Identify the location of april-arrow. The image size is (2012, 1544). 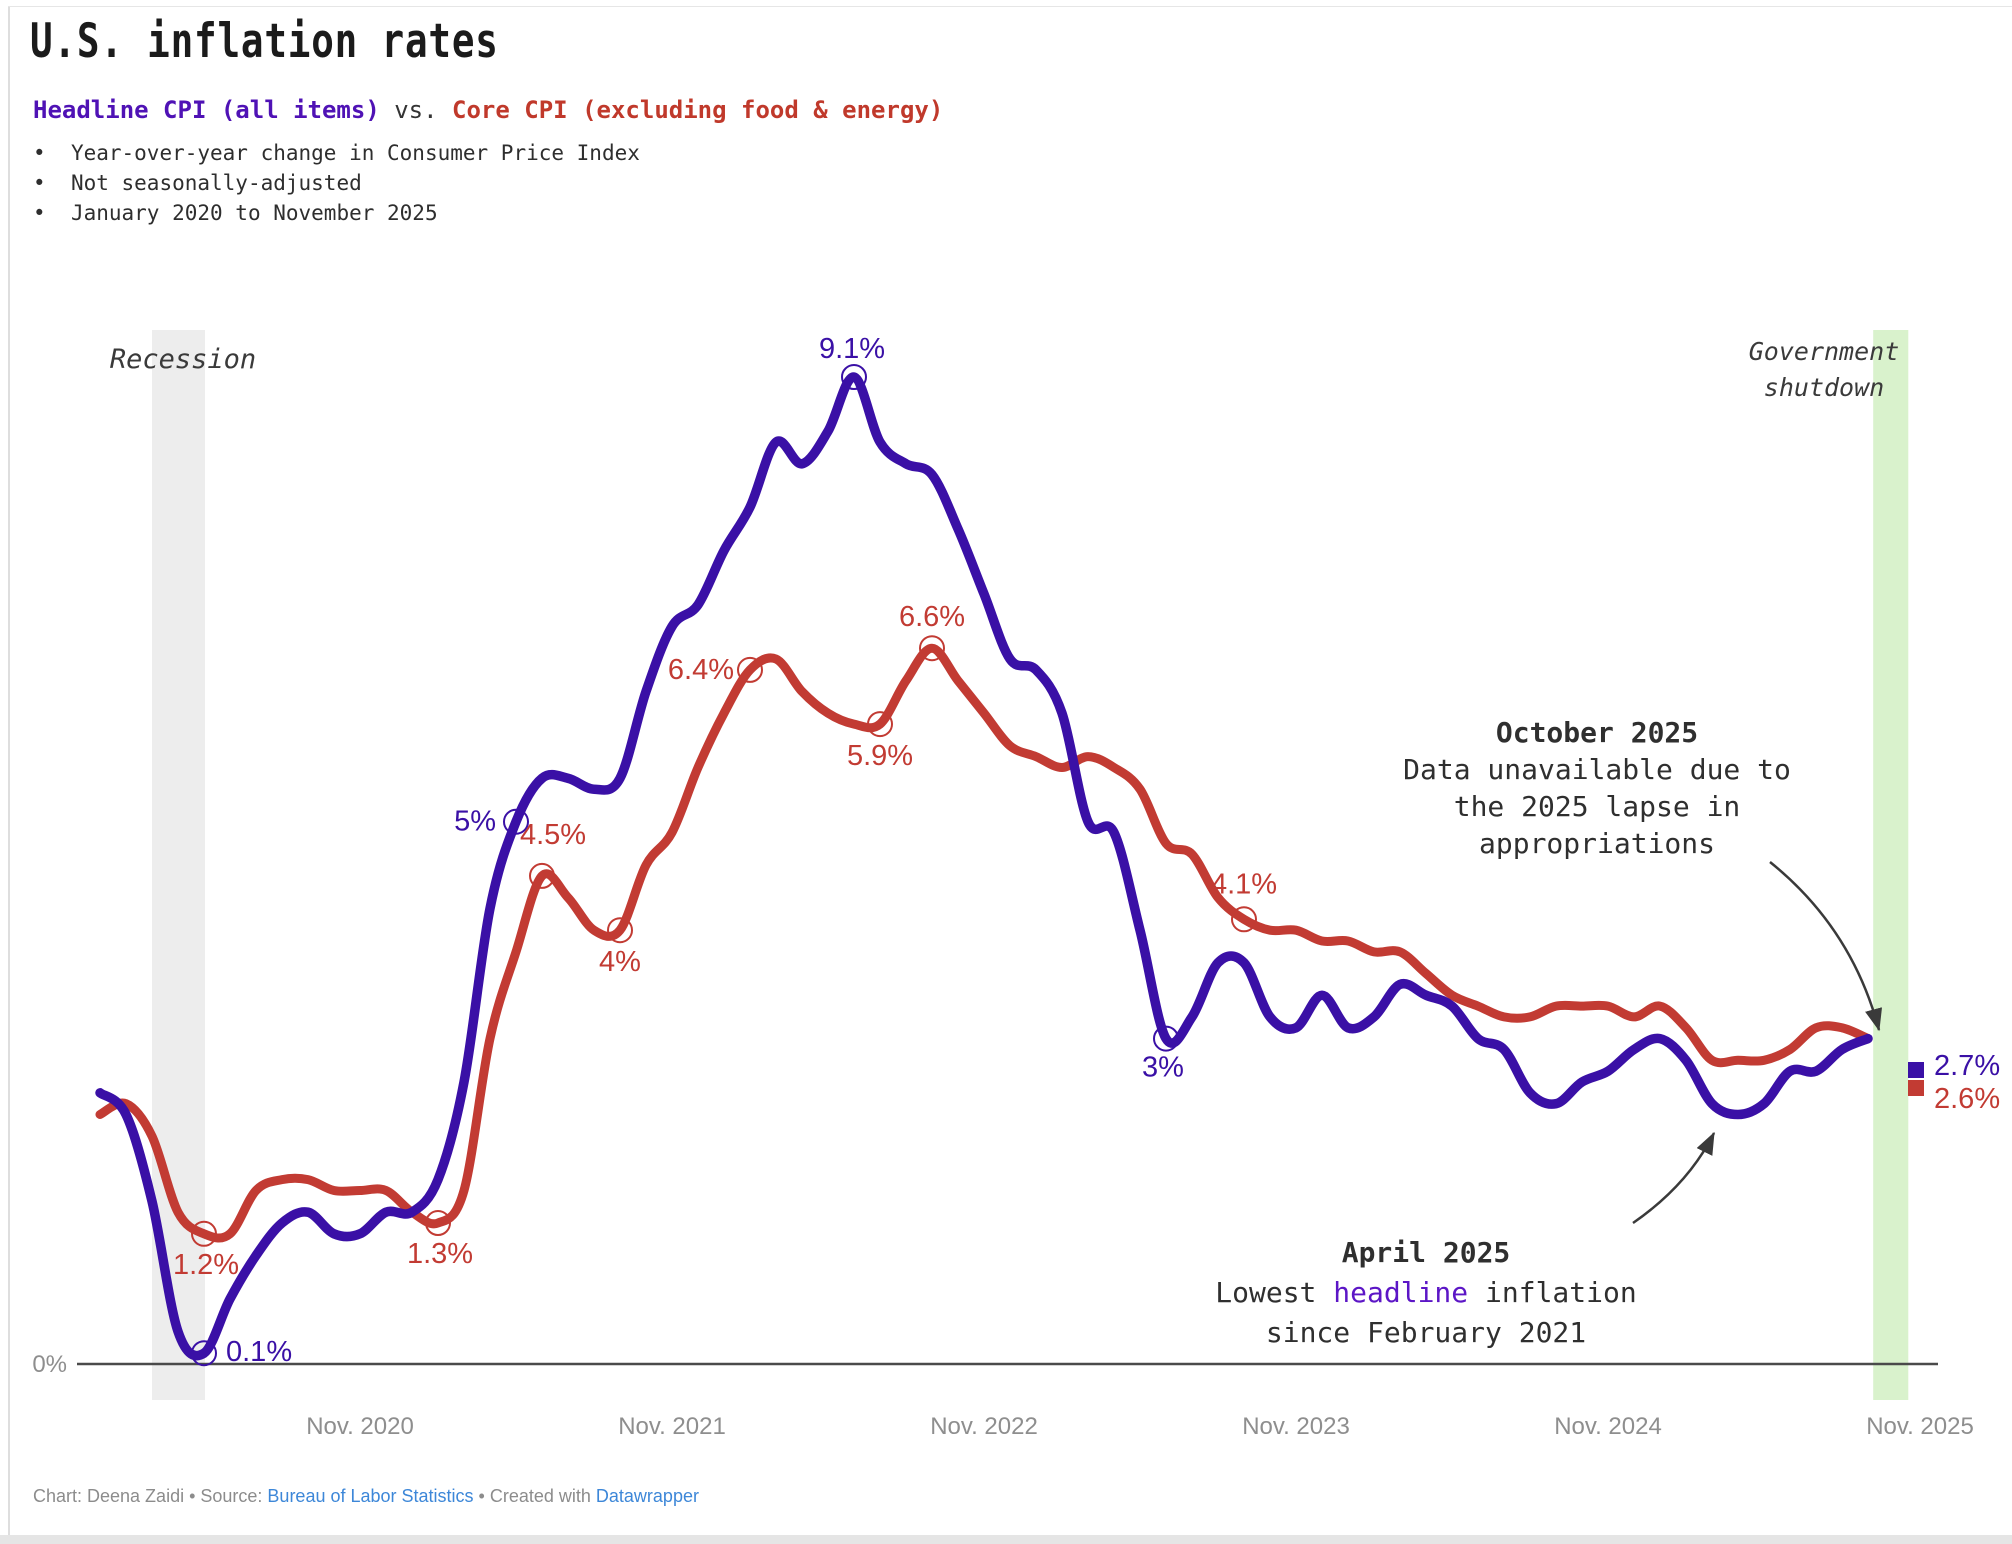
(1674, 1178).